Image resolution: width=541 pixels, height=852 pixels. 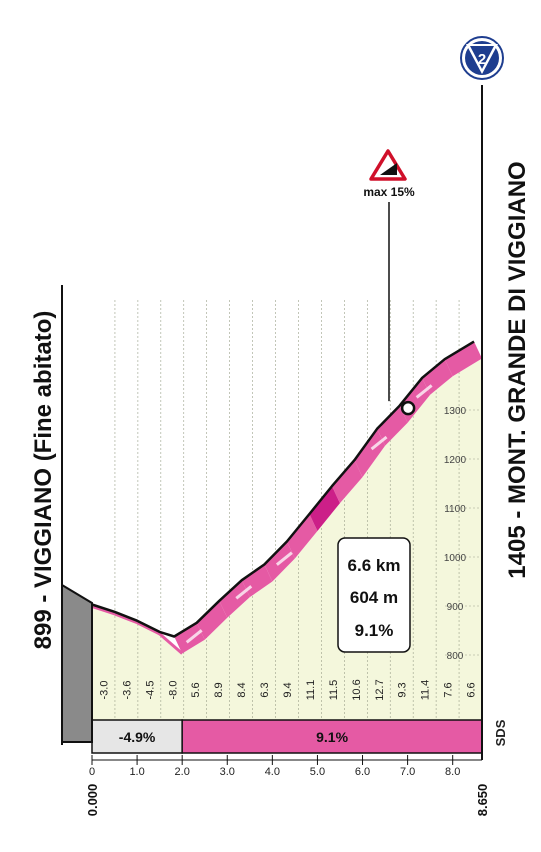 What do you see at coordinates (362, 772) in the screenshot?
I see `x-tick-label: 6.0` at bounding box center [362, 772].